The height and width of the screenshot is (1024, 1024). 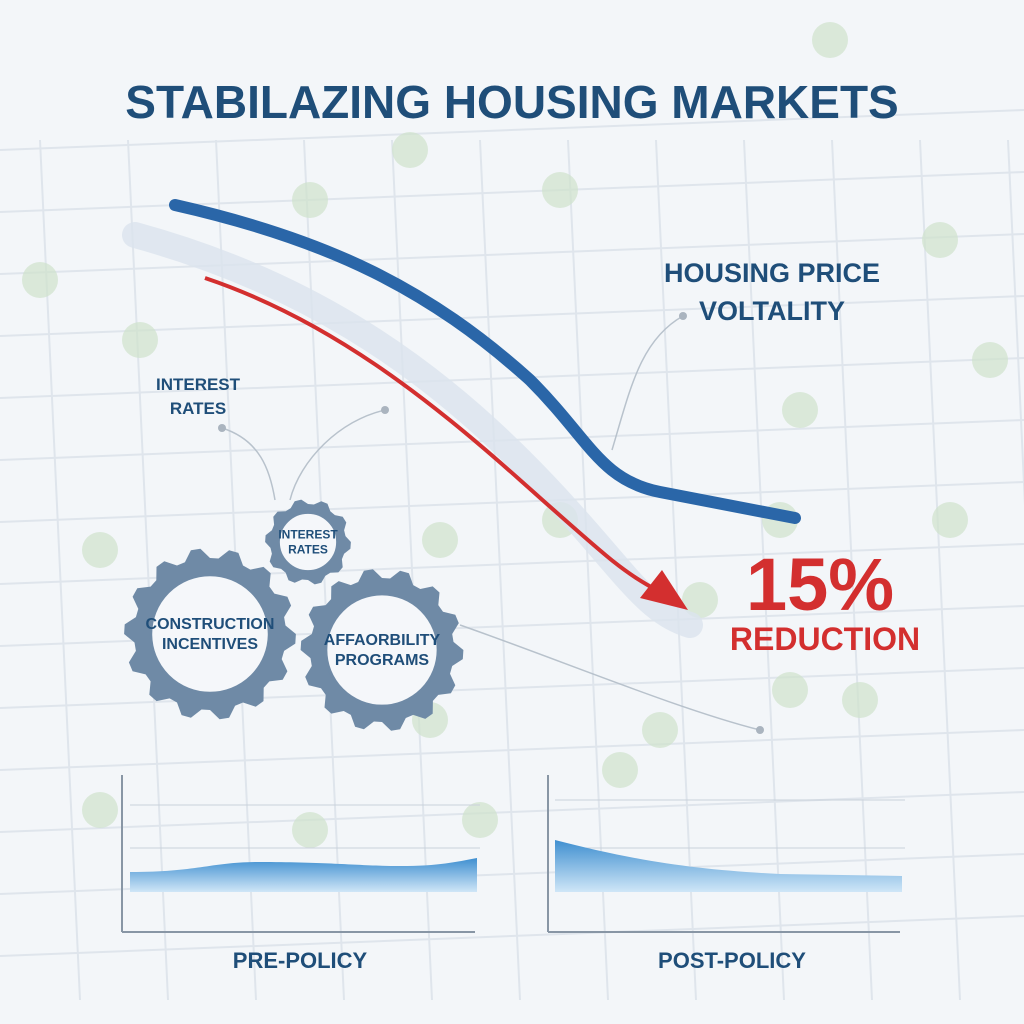 What do you see at coordinates (820, 584) in the screenshot?
I see `result-figure: 15%` at bounding box center [820, 584].